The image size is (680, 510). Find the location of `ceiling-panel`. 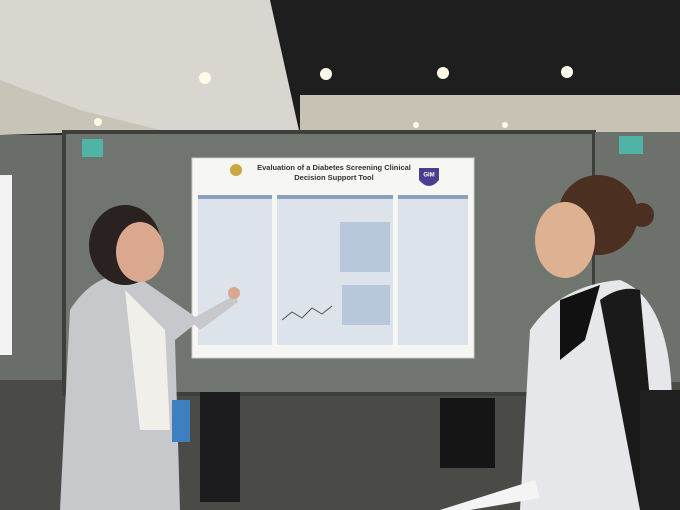

ceiling-panel is located at coordinates (150, 67).